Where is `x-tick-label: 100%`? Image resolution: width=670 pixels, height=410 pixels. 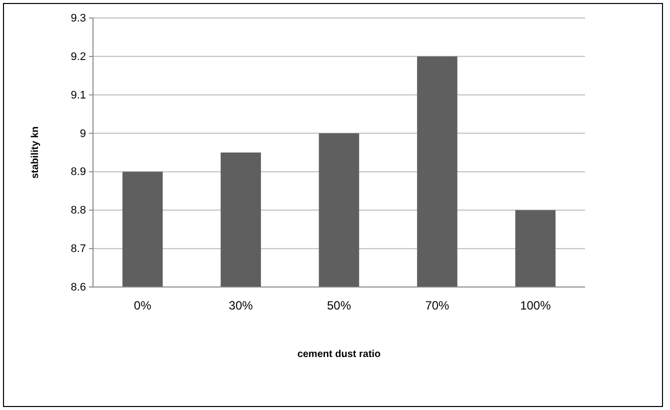
x-tick-label: 100% is located at coordinates (536, 305).